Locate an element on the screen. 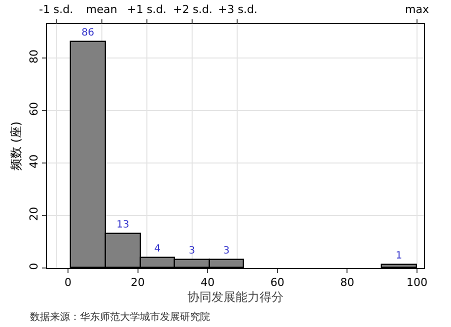  data-label: 4 is located at coordinates (157, 248).